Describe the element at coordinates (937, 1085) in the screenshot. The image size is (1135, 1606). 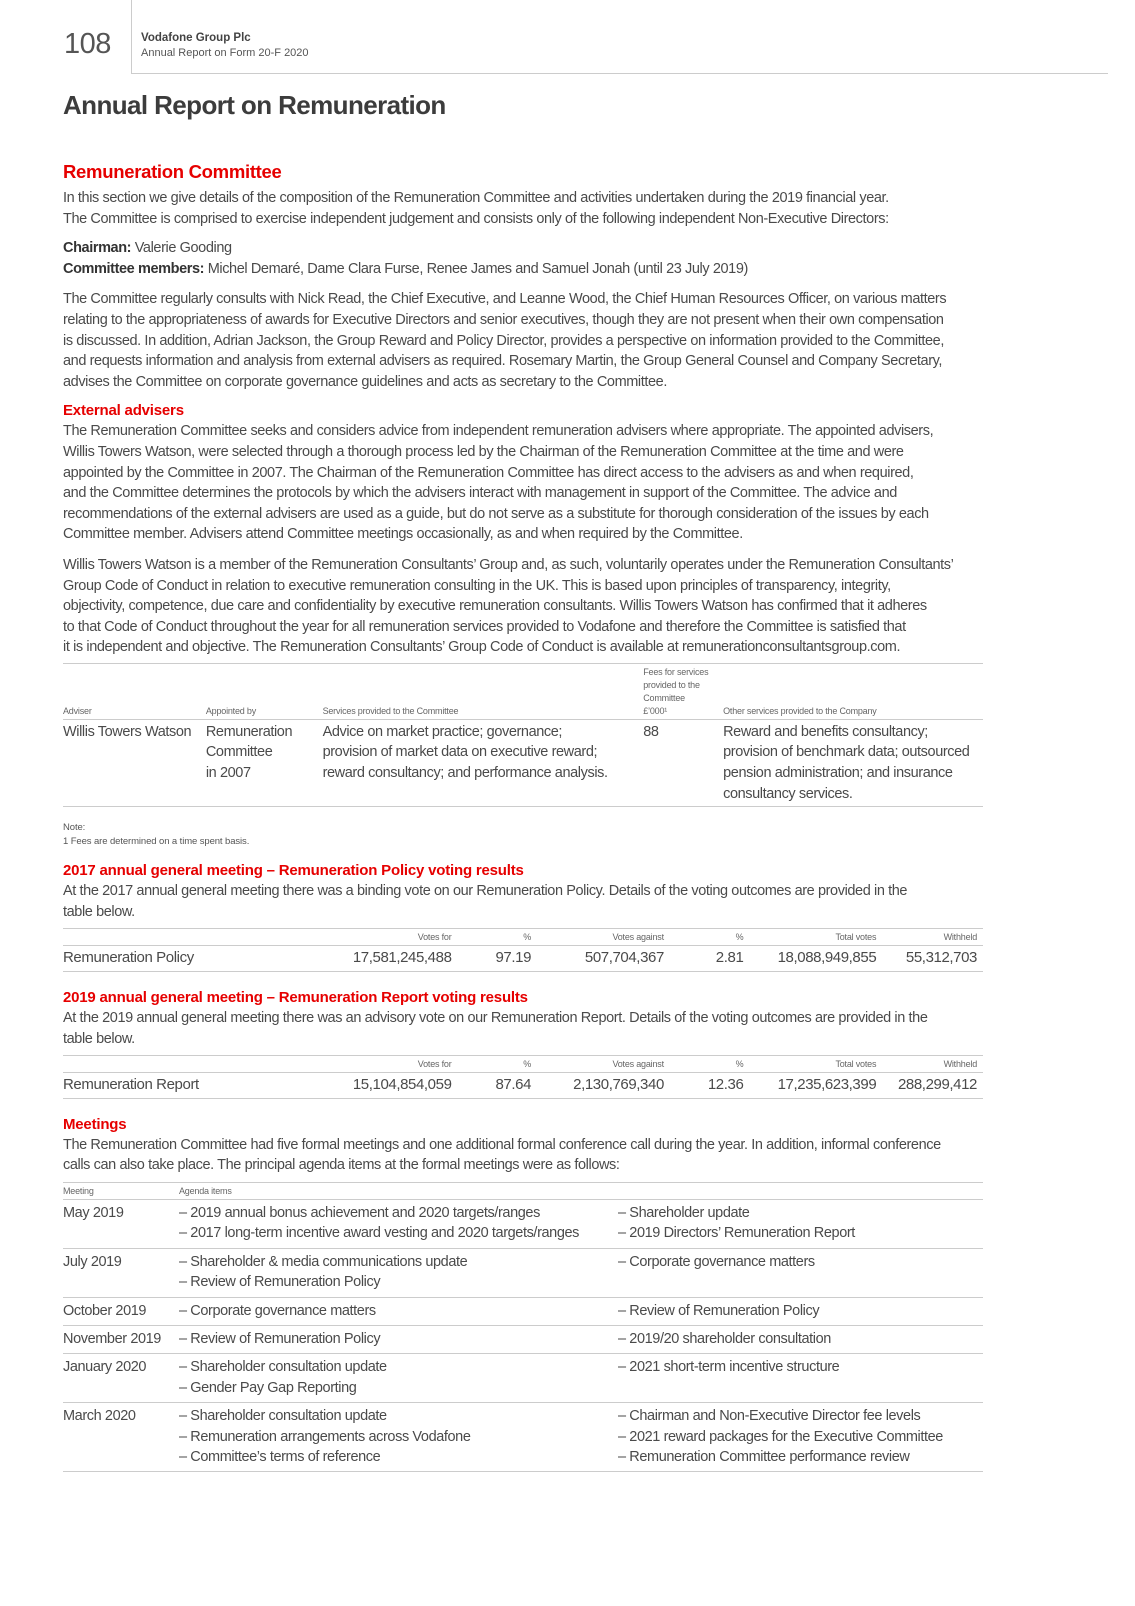
I see `table-cell: 288,299,412` at that location.